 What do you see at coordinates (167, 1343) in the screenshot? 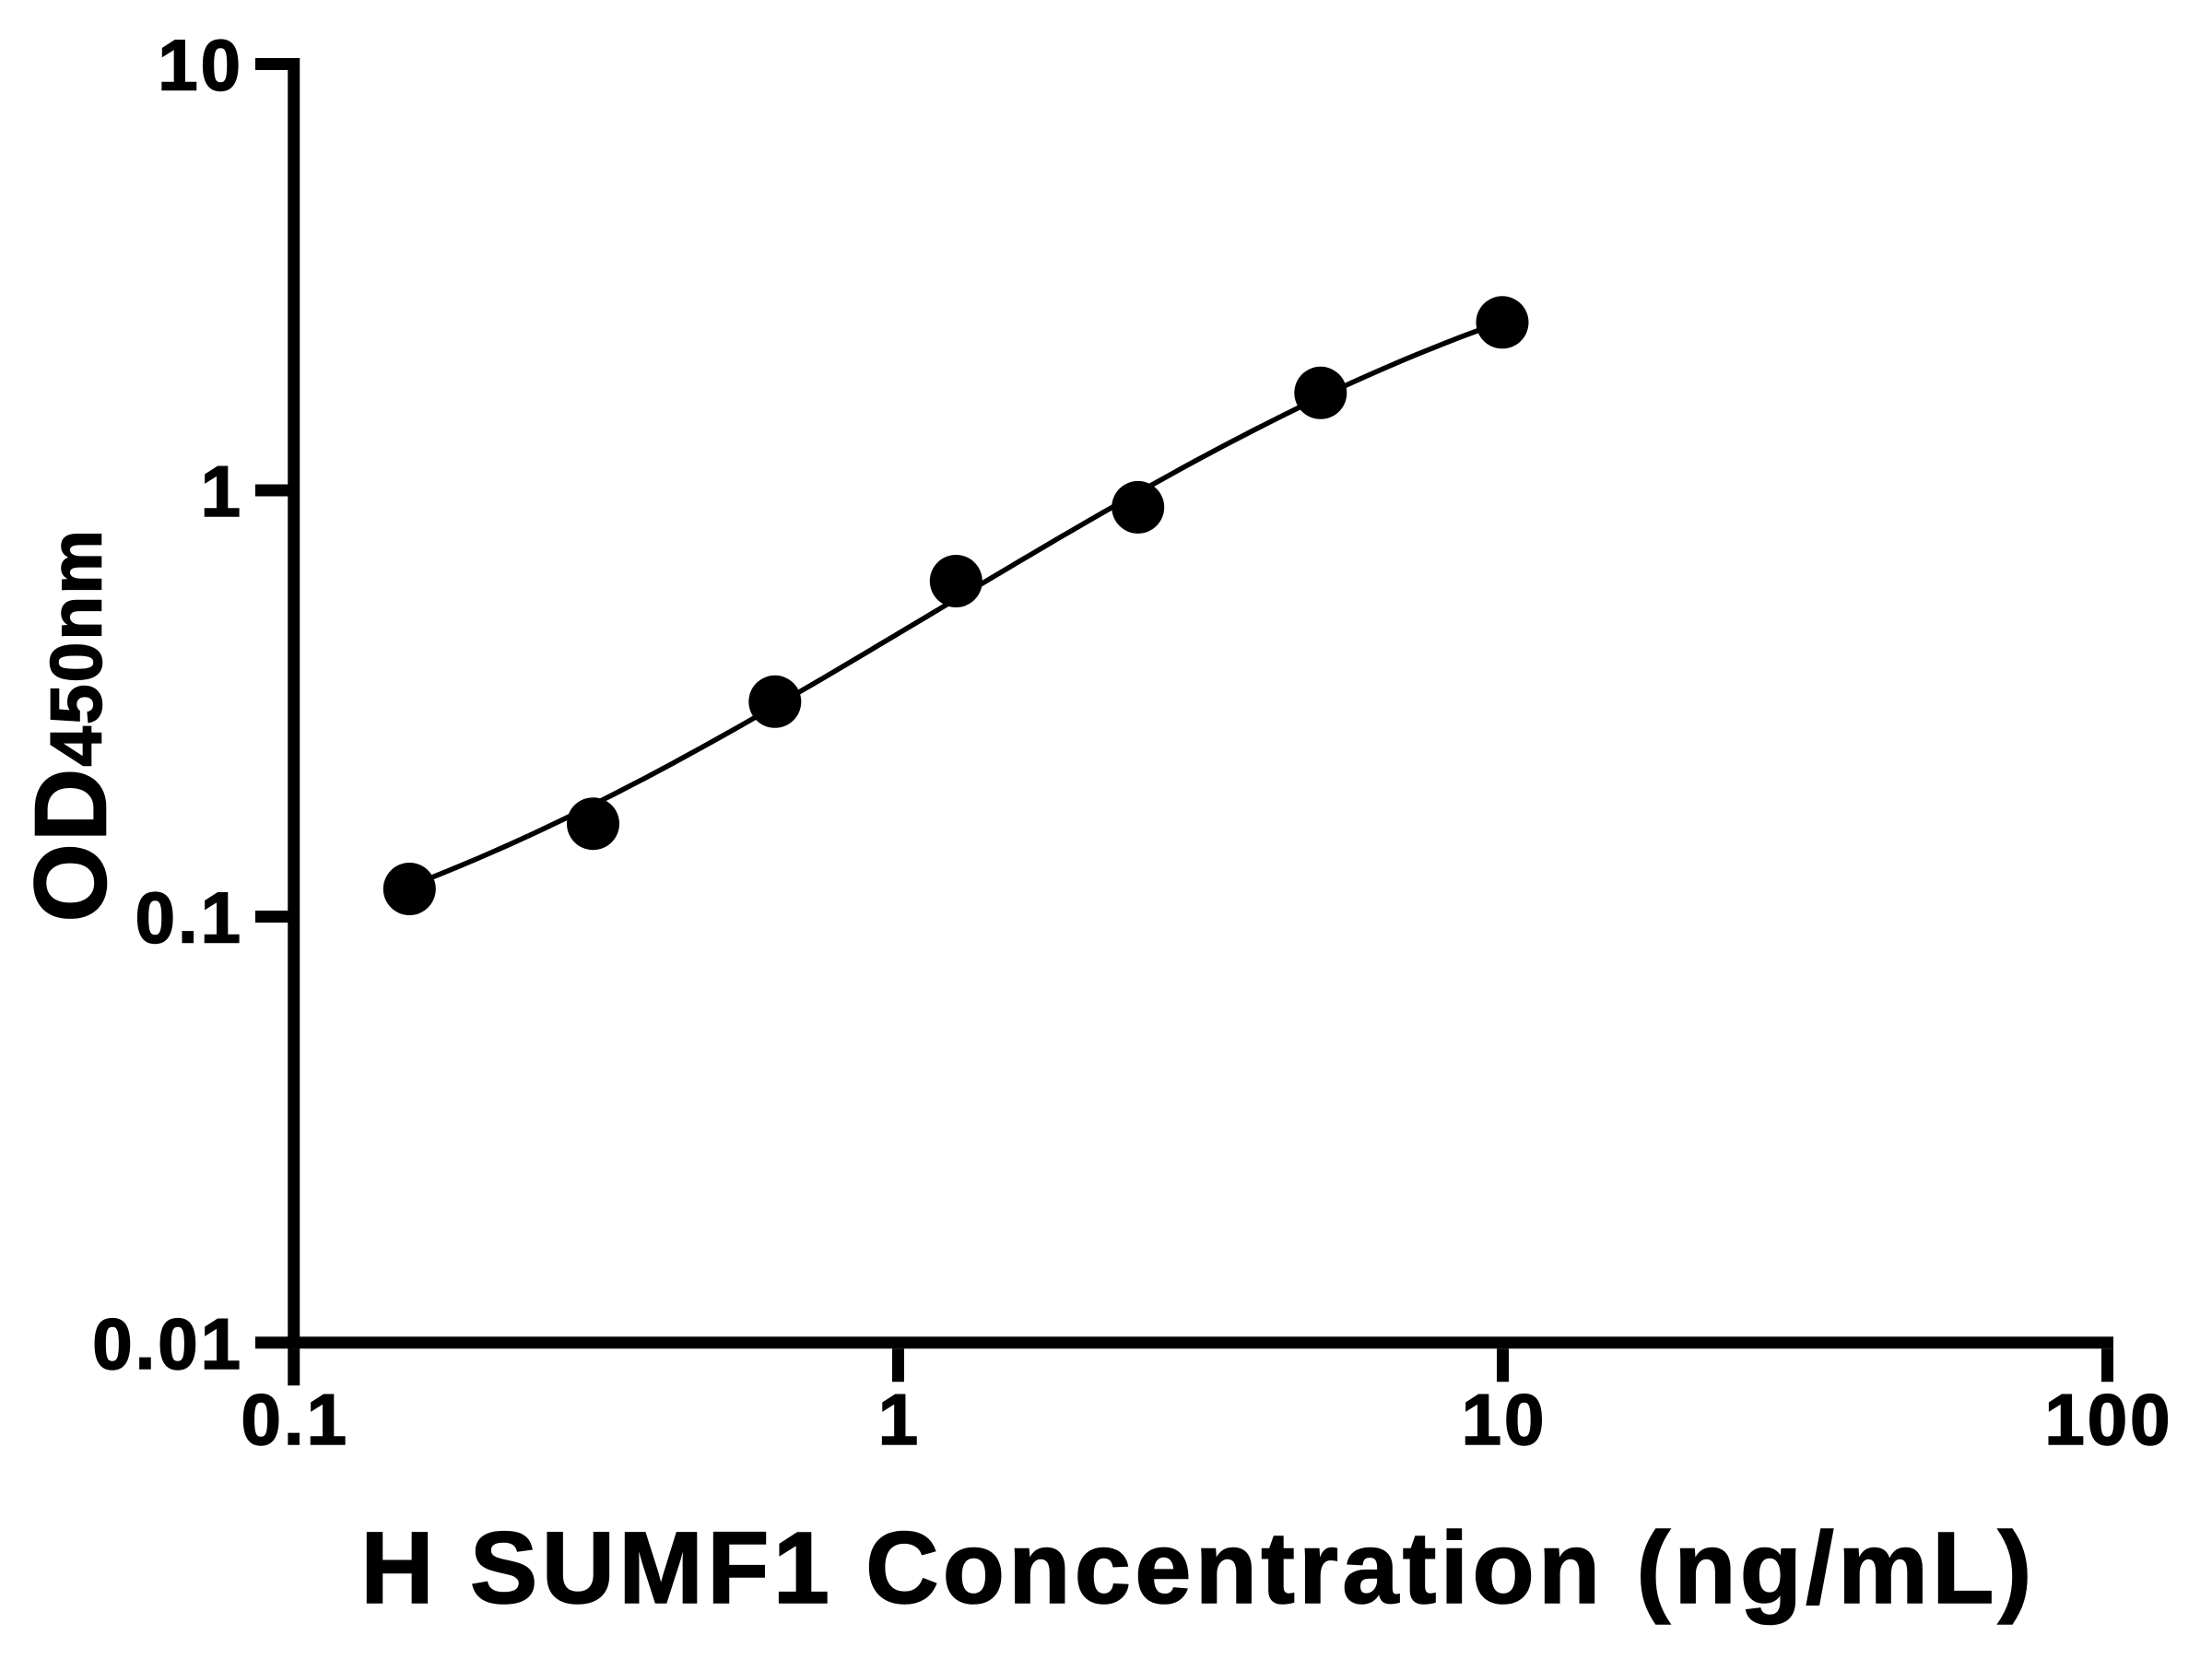
I see `svg-text: 0.01` at bounding box center [167, 1343].